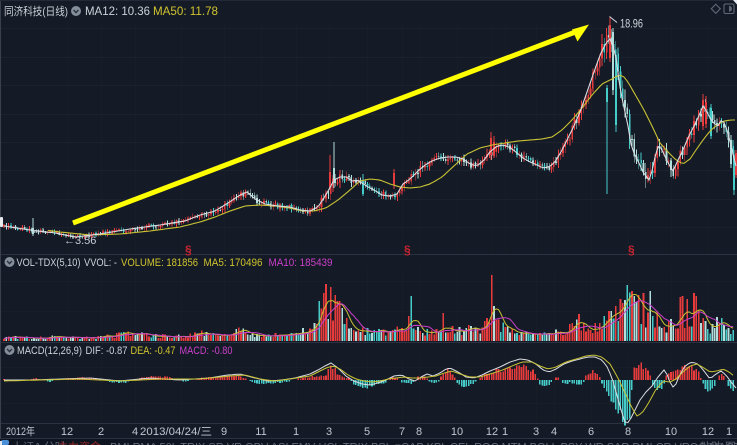 This screenshot has width=737, height=445. What do you see at coordinates (402, 432) in the screenshot?
I see `svg-text: 7` at bounding box center [402, 432].